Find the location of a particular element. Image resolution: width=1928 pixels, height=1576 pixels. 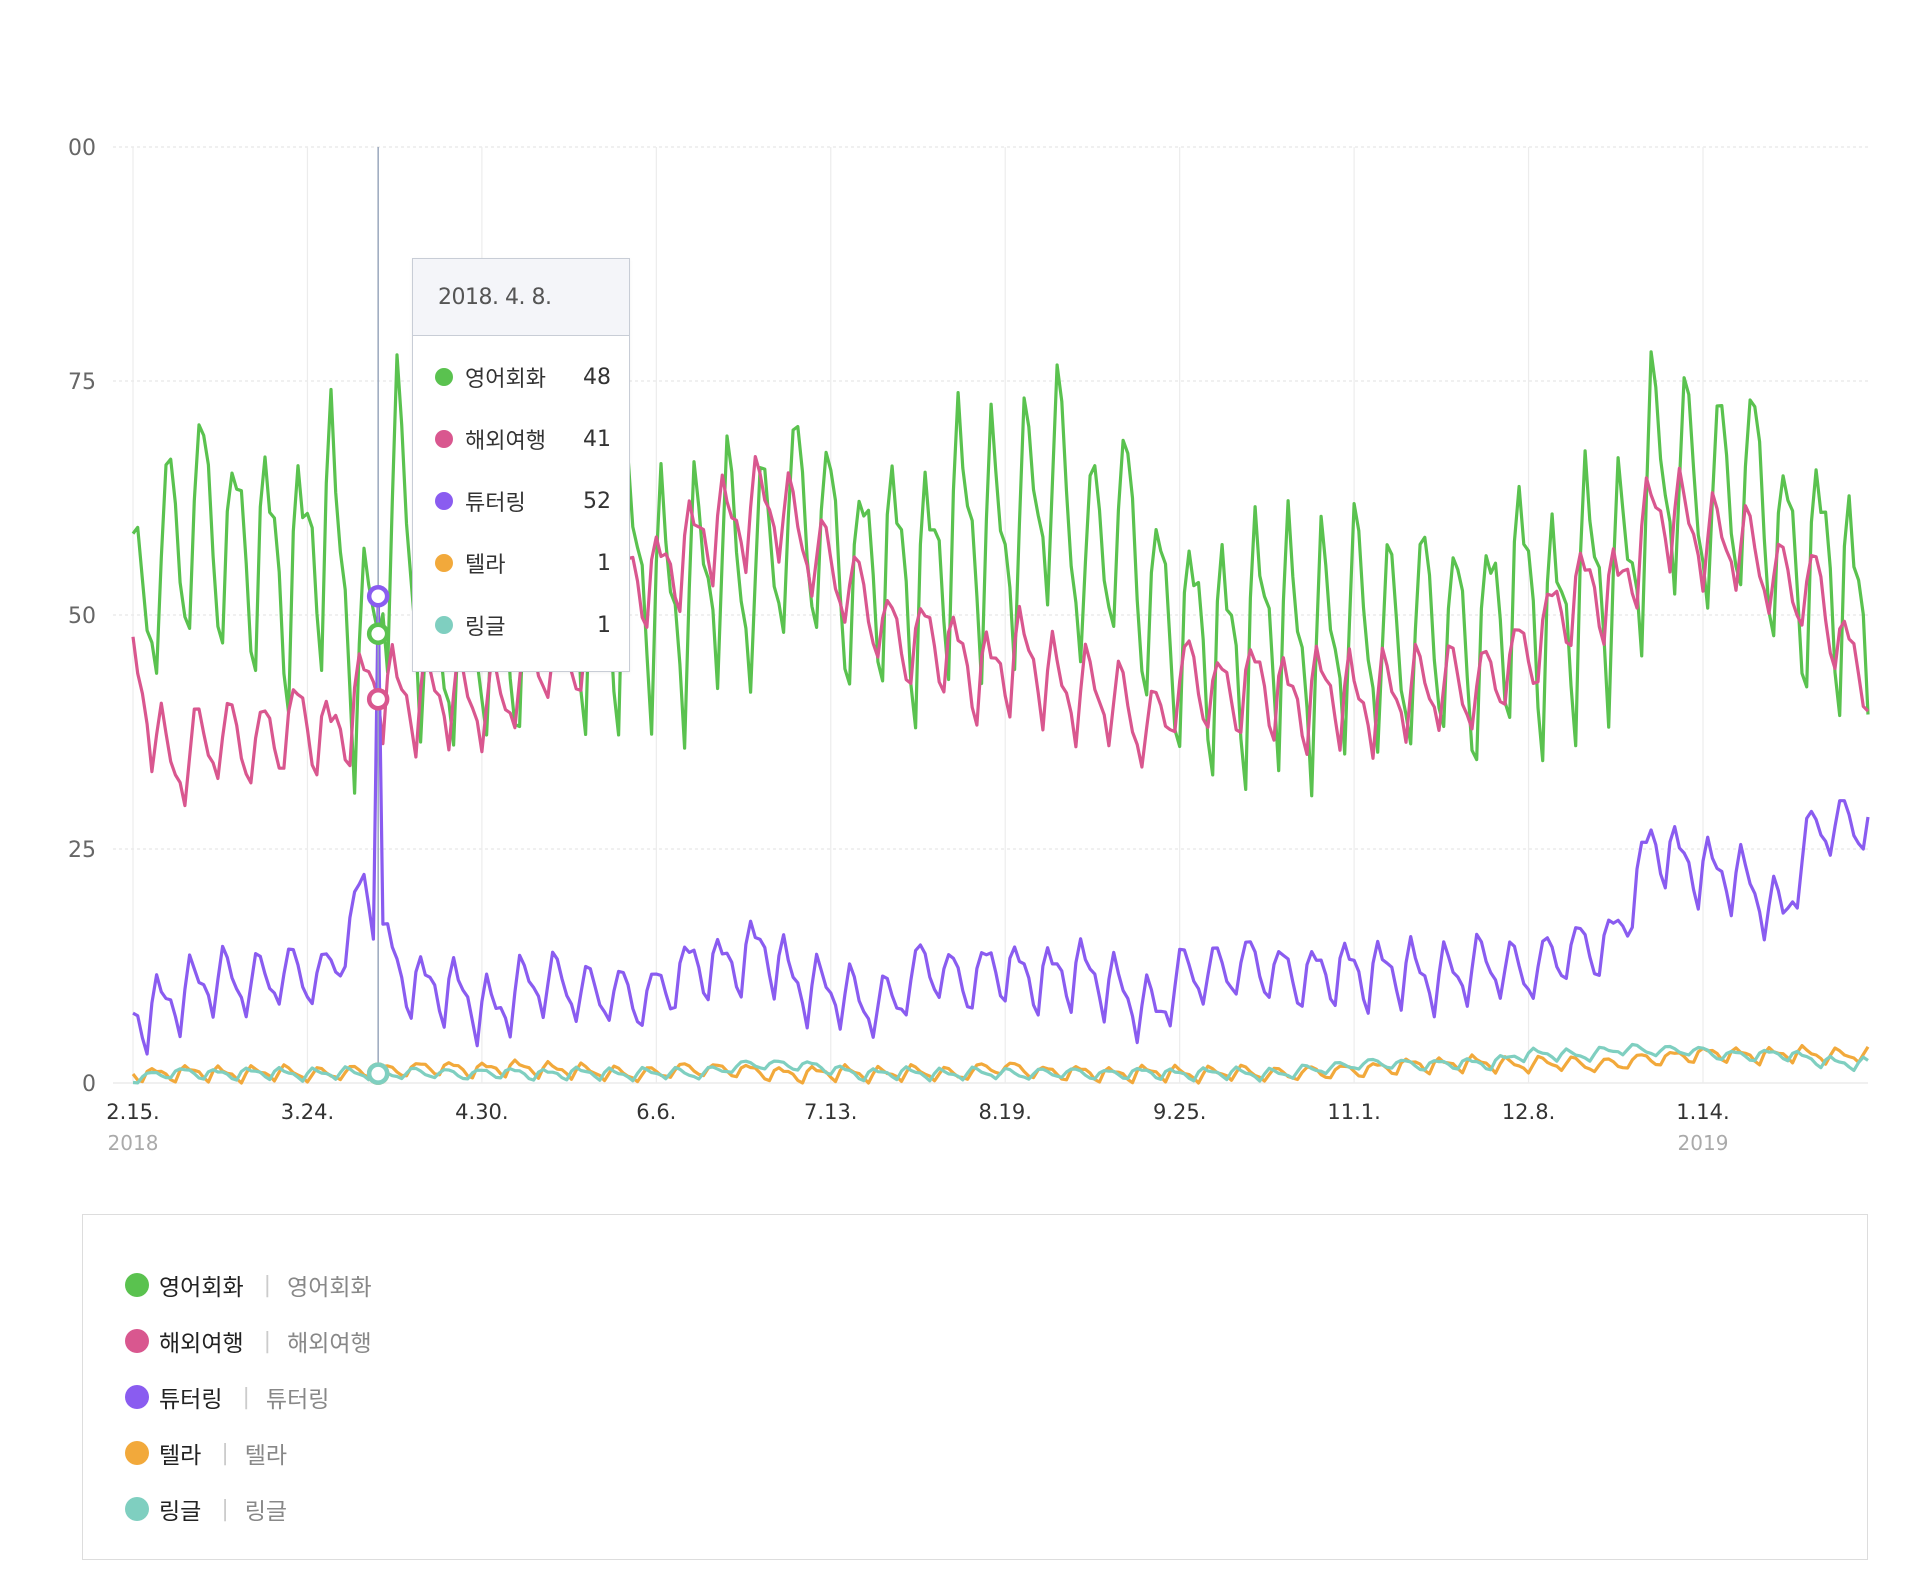

legend-item-overseas-travel: 해외여행 | 해외여행 is located at coordinates (975, 1341).